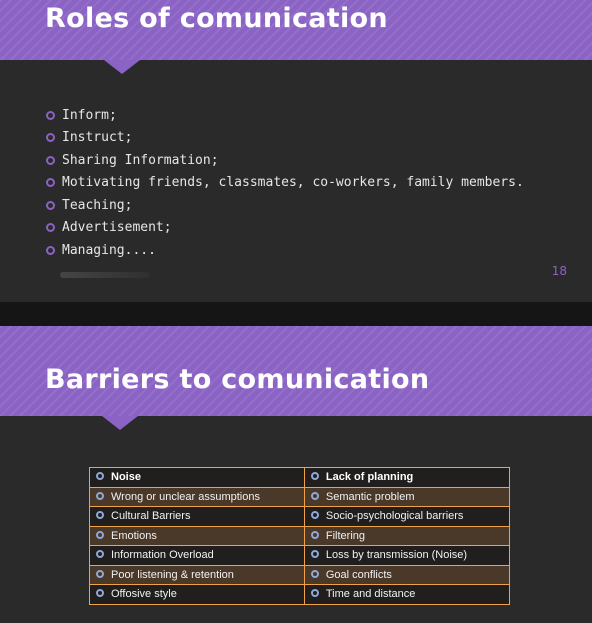 The image size is (592, 623). I want to click on bullet-text: Advertisement;, so click(117, 228).